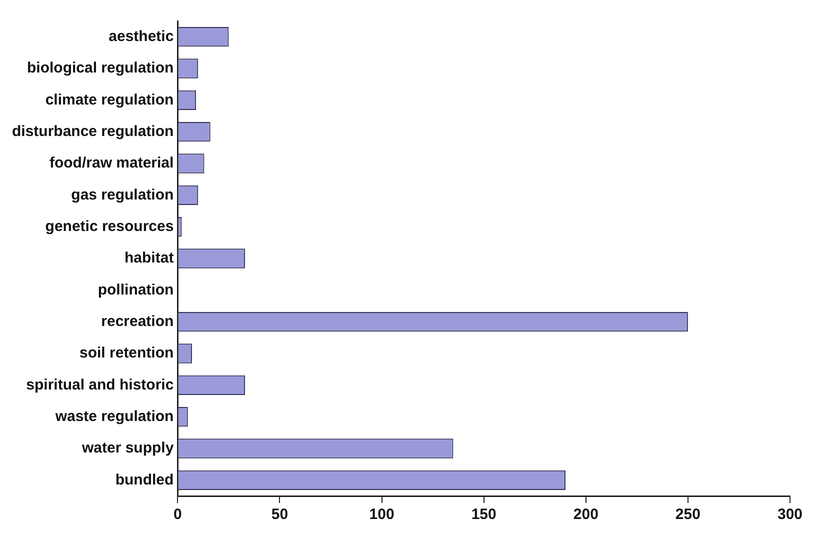  What do you see at coordinates (483, 515) in the screenshot?
I see `x-tick-label: 150` at bounding box center [483, 515].